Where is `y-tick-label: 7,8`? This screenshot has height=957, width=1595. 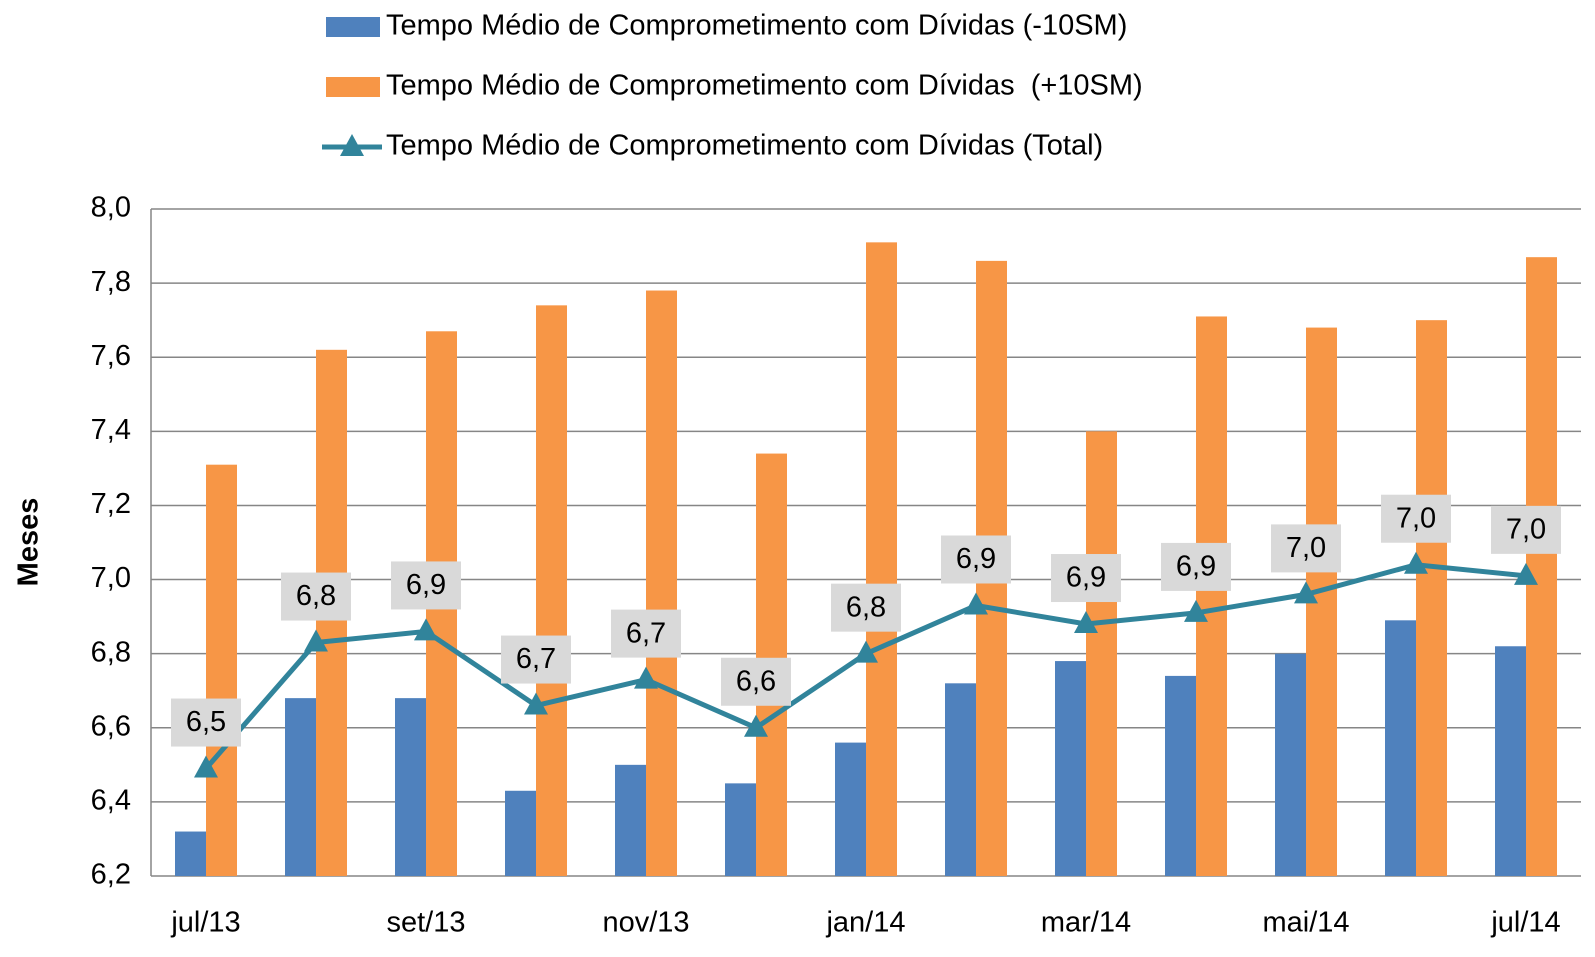
y-tick-label: 7,8 is located at coordinates (111, 282).